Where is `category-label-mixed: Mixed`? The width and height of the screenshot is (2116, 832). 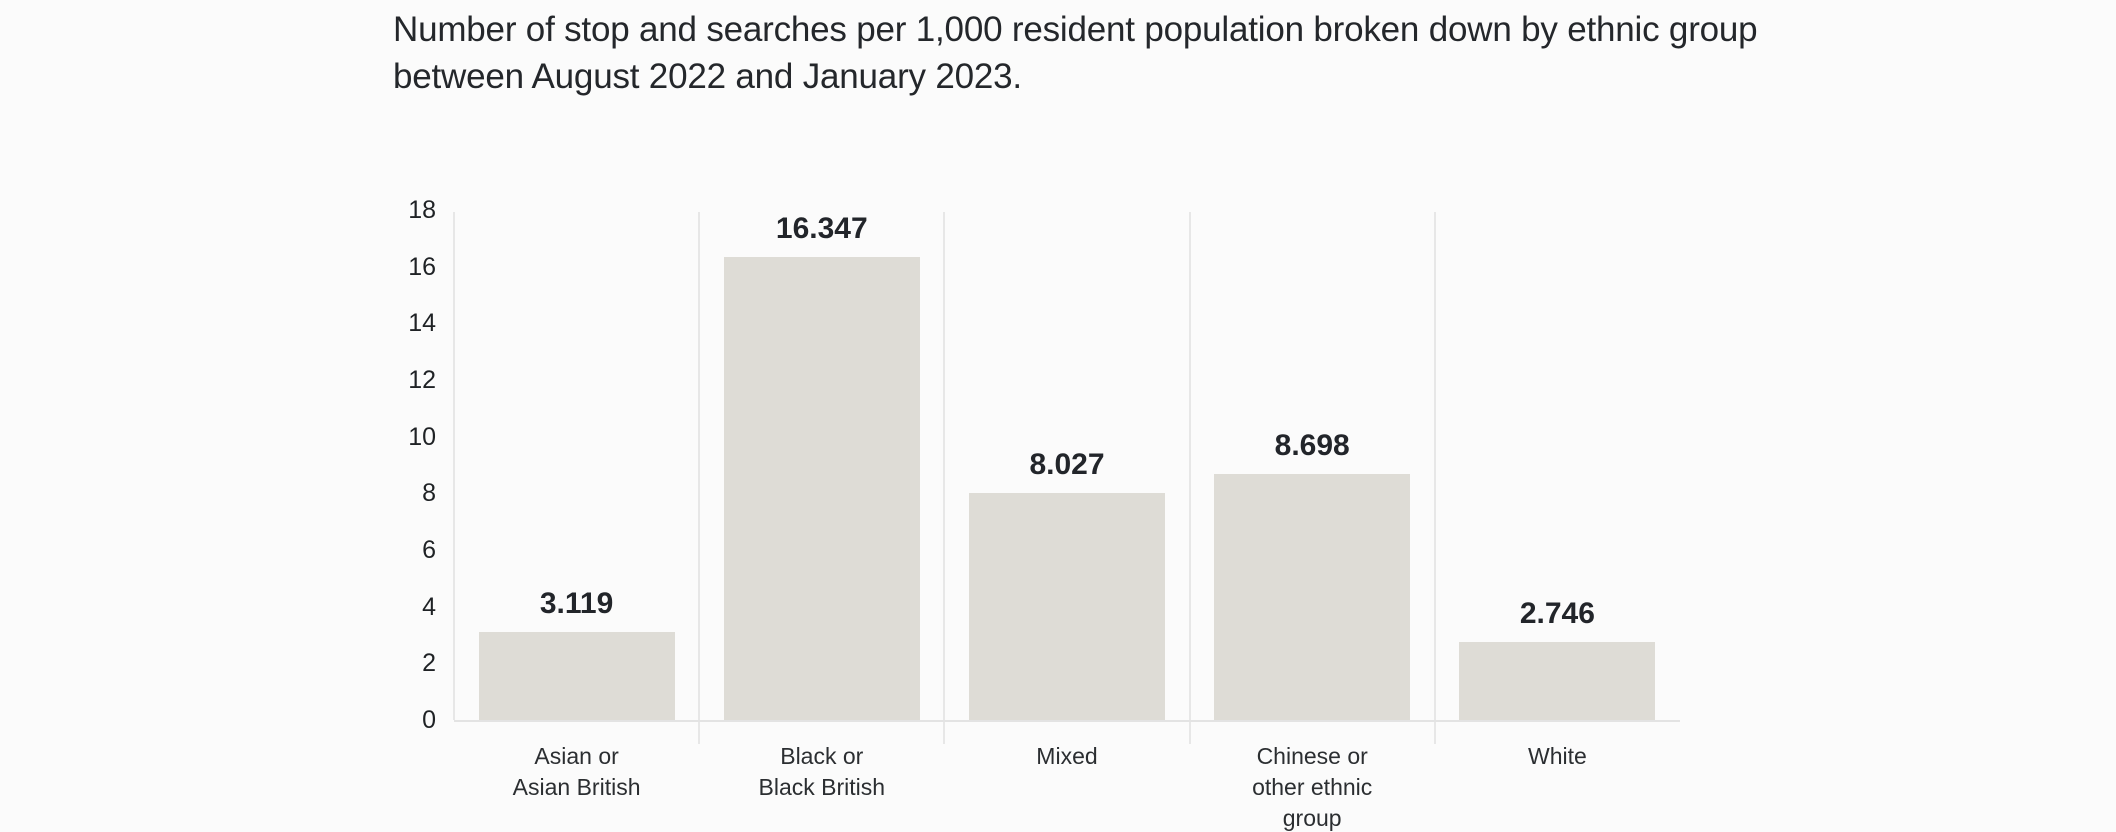 category-label-mixed: Mixed is located at coordinates (1067, 756).